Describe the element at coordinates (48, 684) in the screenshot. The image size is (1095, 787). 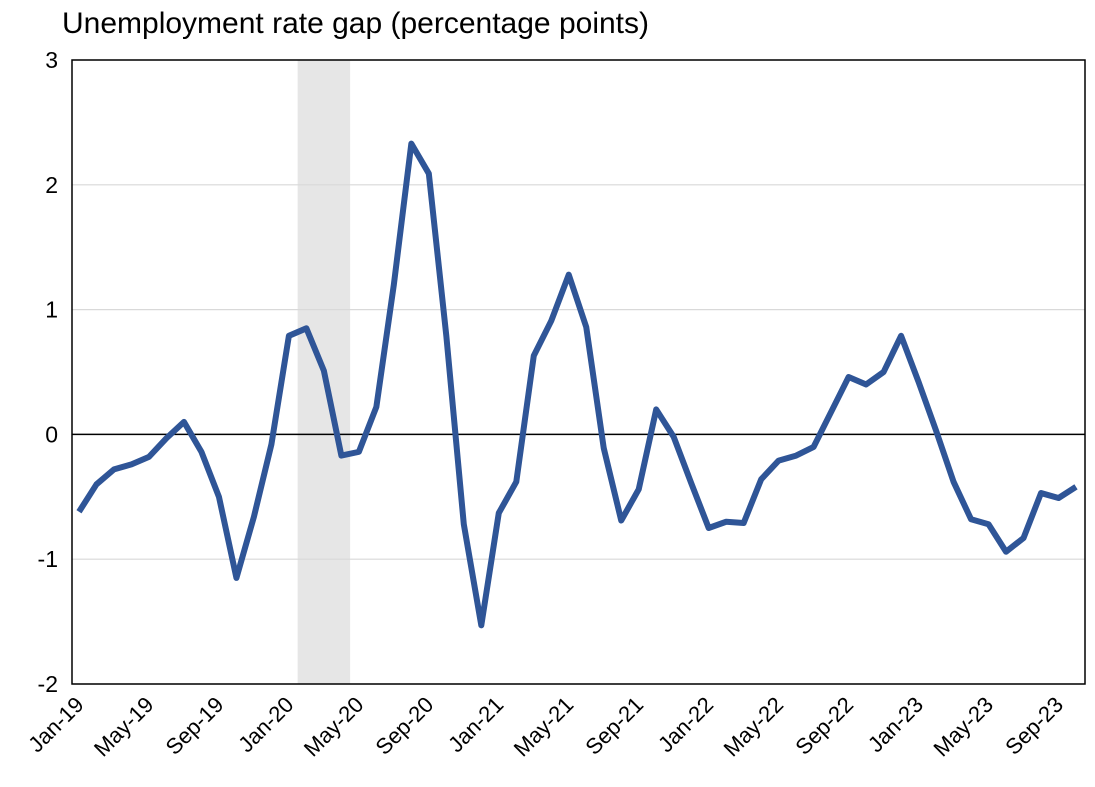
I see `y-tick-label: -2` at that location.